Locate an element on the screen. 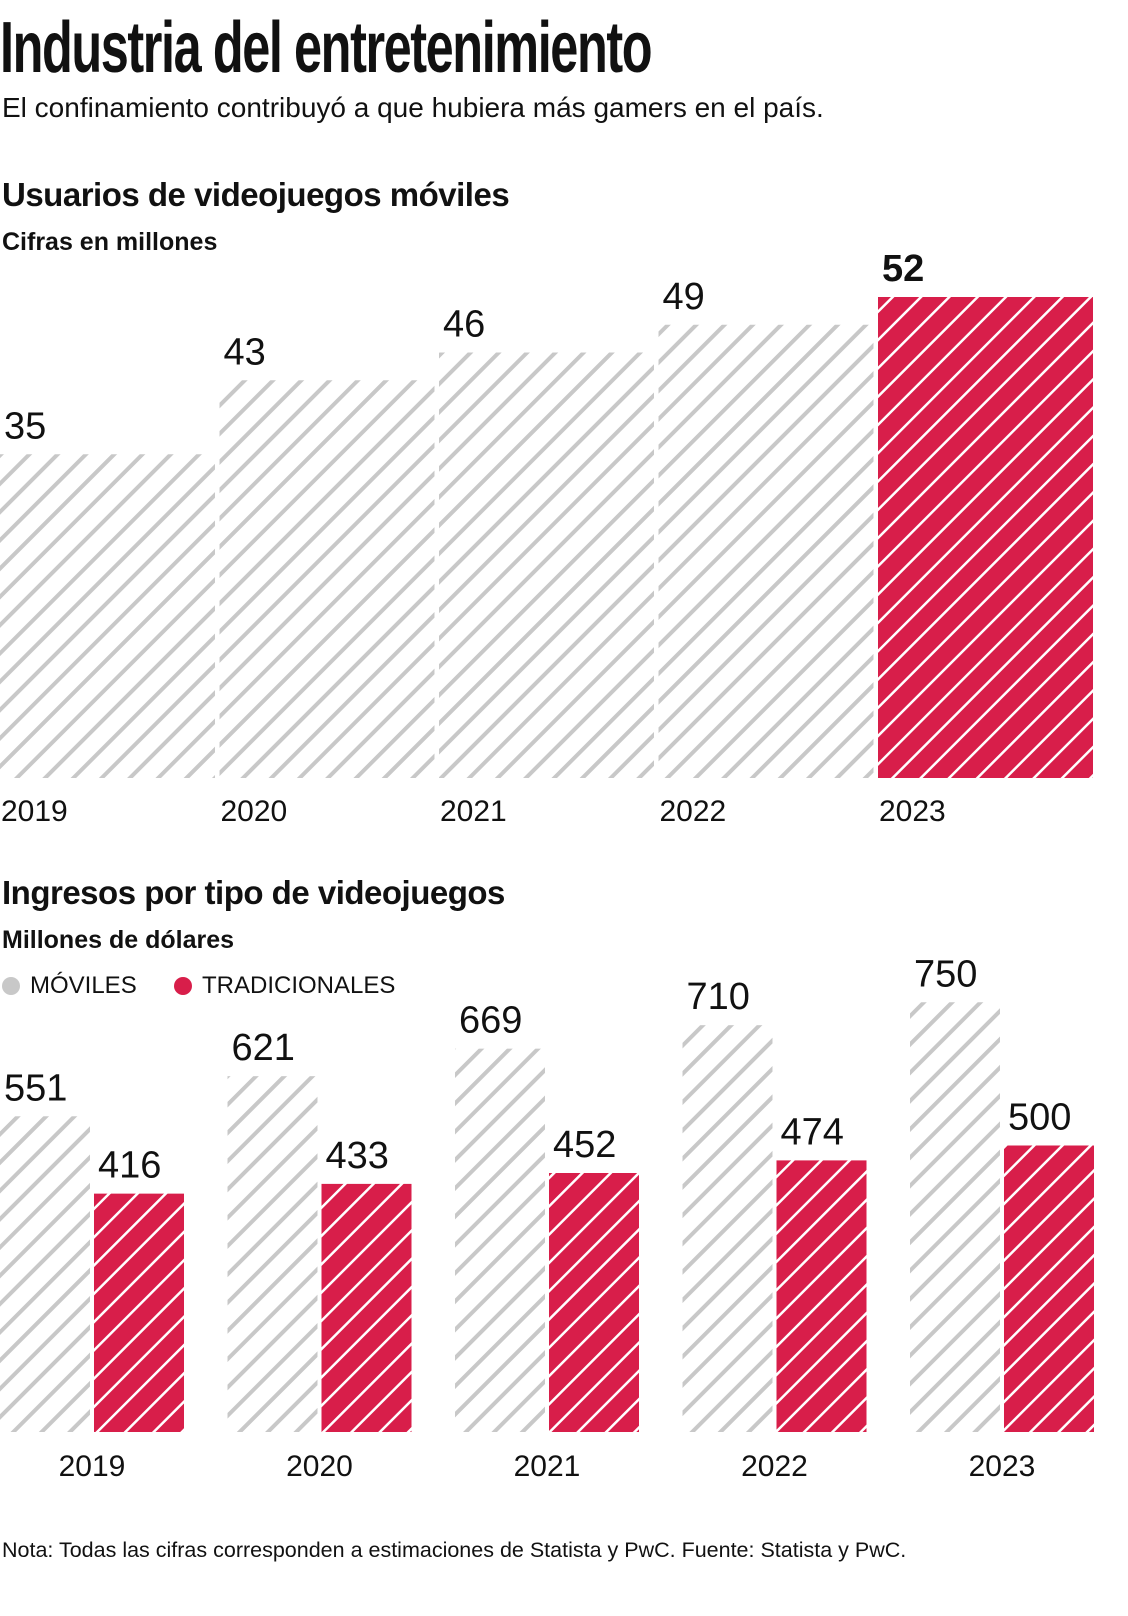 Image resolution: width=1128 pixels, height=1616 pixels. bar-2022-tradicionales is located at coordinates (821, 1296).